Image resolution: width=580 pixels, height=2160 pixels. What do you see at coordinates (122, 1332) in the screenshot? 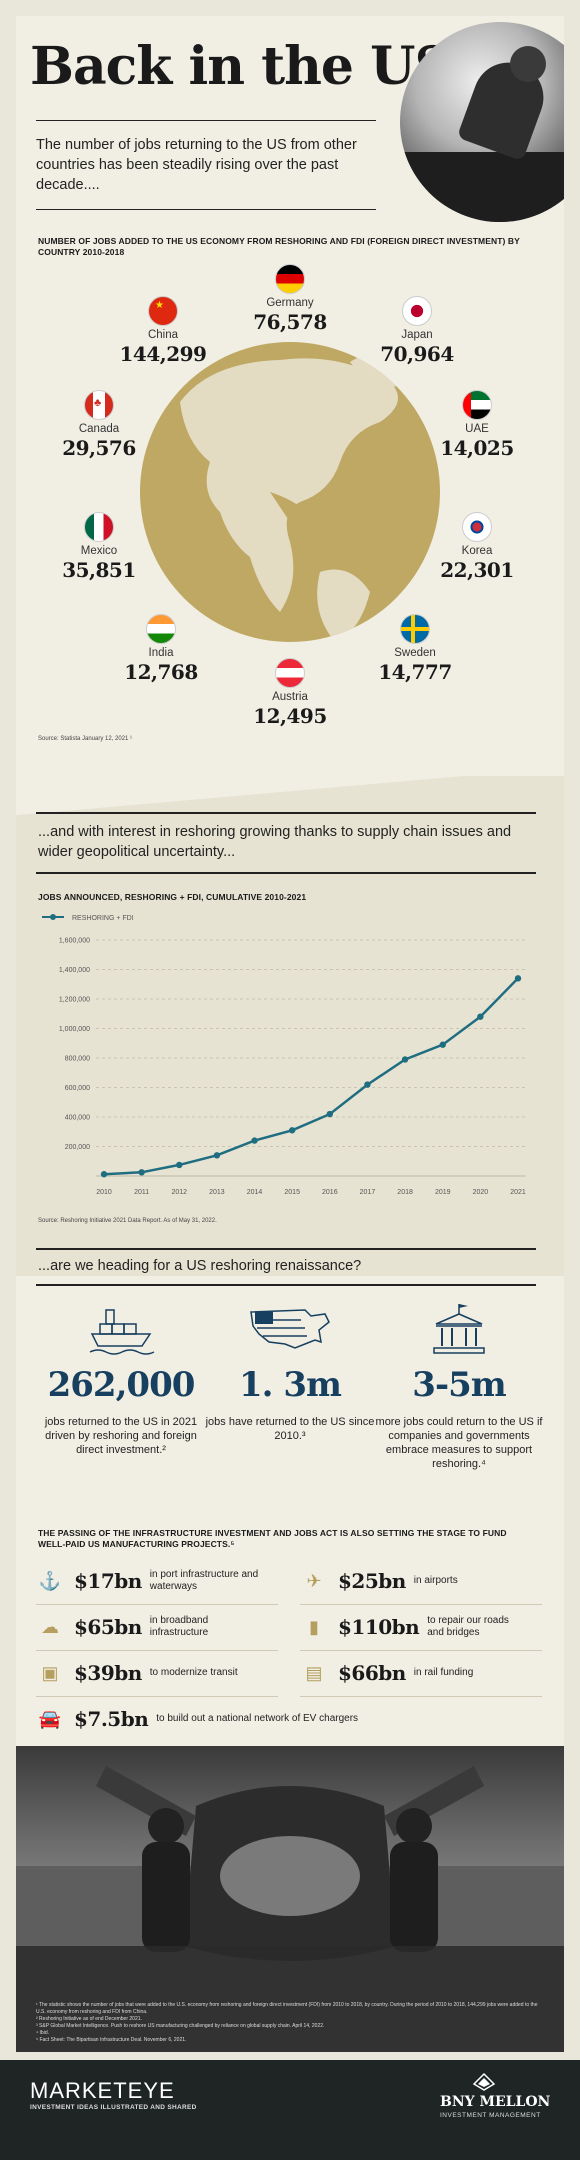
I see `cargo-ship-icon` at bounding box center [122, 1332].